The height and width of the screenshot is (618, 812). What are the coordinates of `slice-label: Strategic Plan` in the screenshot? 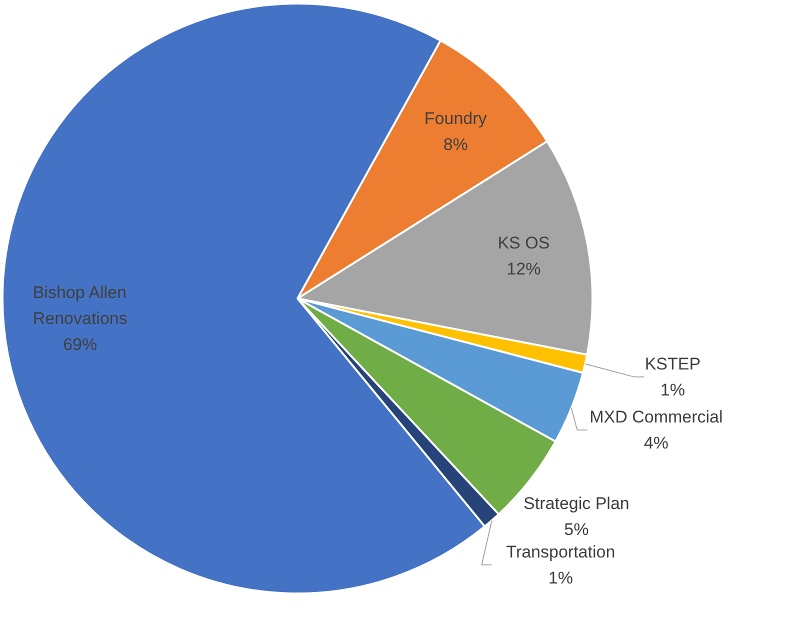 It's located at (577, 503).